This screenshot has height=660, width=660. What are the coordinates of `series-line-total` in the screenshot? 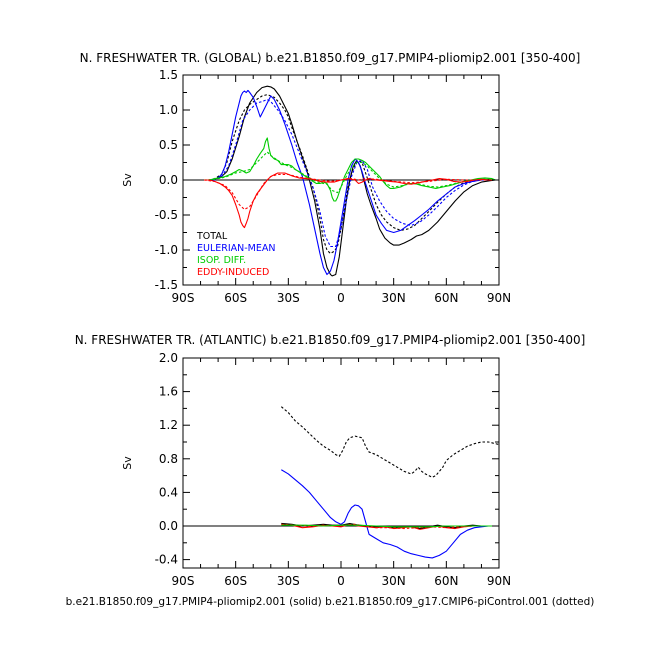 It's located at (350, 181).